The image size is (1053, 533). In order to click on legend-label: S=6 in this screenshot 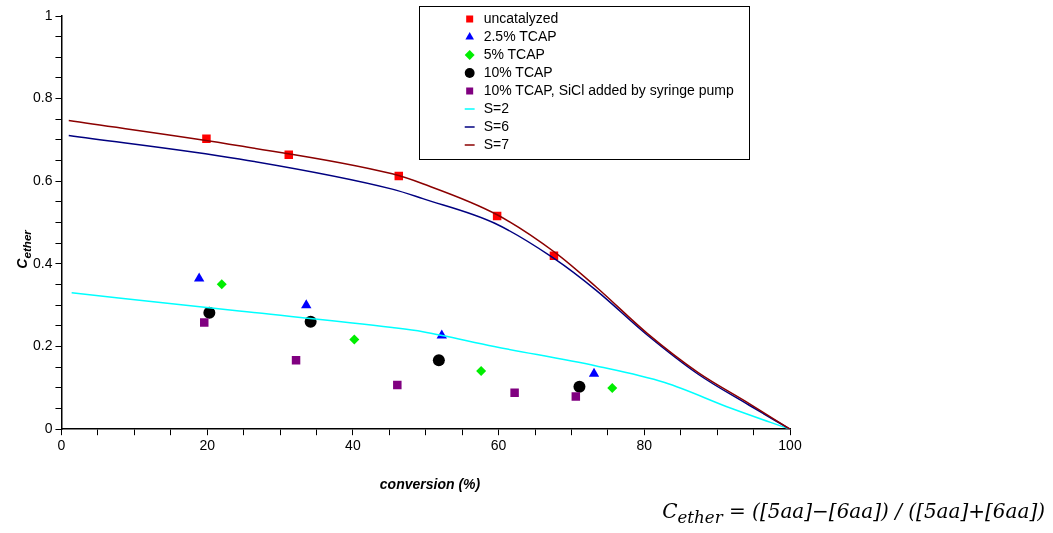, I will do `click(496, 125)`.